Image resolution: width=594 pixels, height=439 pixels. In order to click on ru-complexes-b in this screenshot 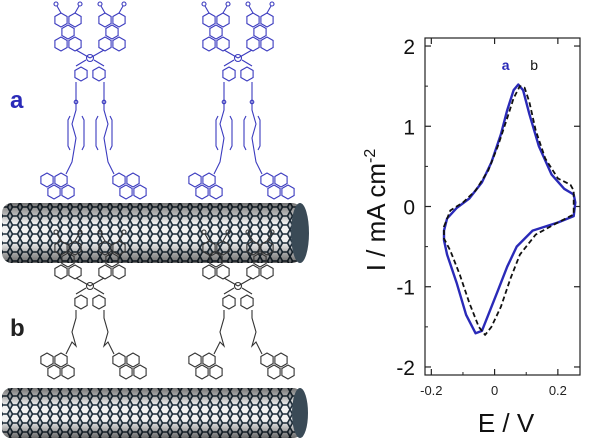, I will do `click(167, 304)`.